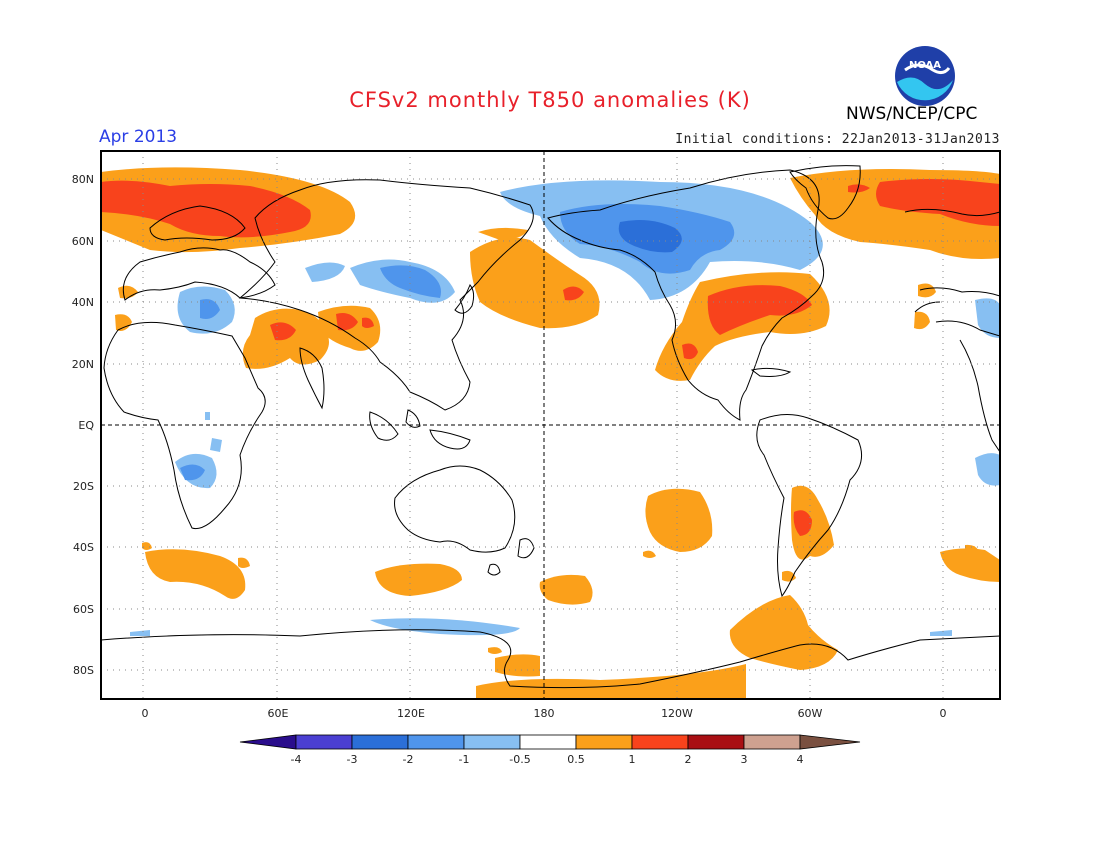 This screenshot has height=850, width=1100. What do you see at coordinates (83, 609) in the screenshot?
I see `lat-label: 60S` at bounding box center [83, 609].